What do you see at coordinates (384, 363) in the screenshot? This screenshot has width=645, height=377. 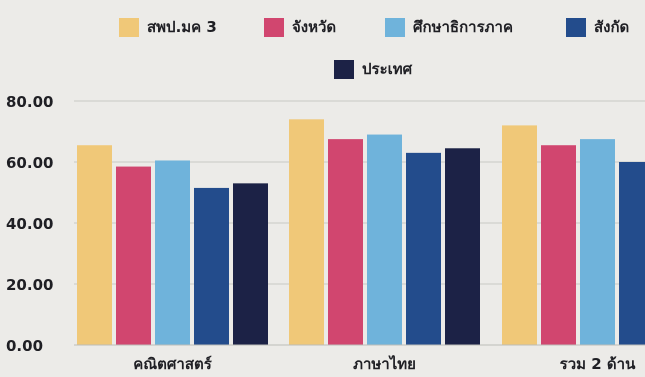 I see `x-tick-label: ภาษาไทย` at bounding box center [384, 363].